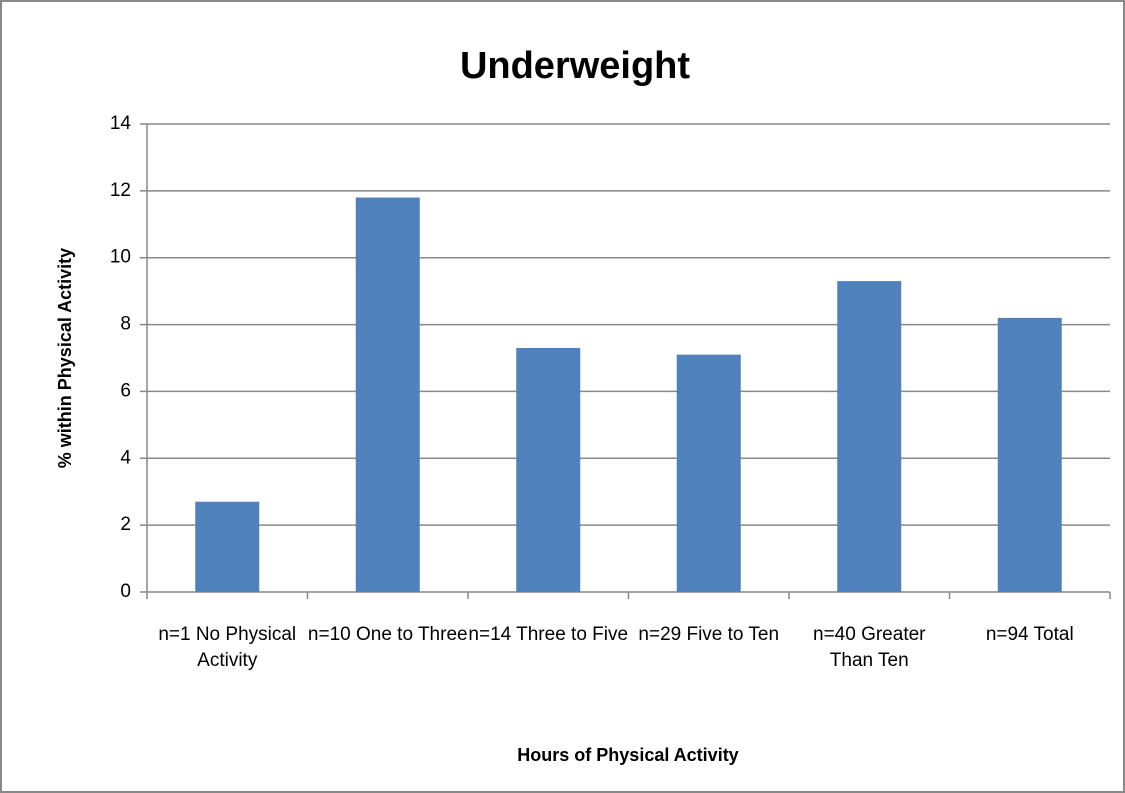 The height and width of the screenshot is (793, 1125). What do you see at coordinates (125, 390) in the screenshot?
I see `y-tick-label: 6` at bounding box center [125, 390].